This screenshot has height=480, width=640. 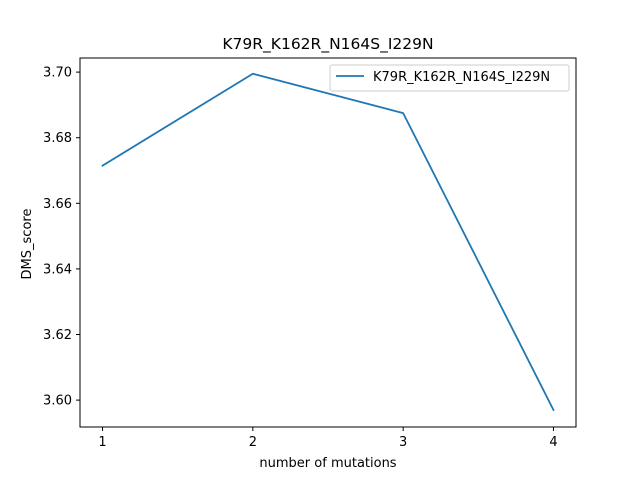 I want to click on y-axis-label: DMS_score, so click(x=27, y=244).